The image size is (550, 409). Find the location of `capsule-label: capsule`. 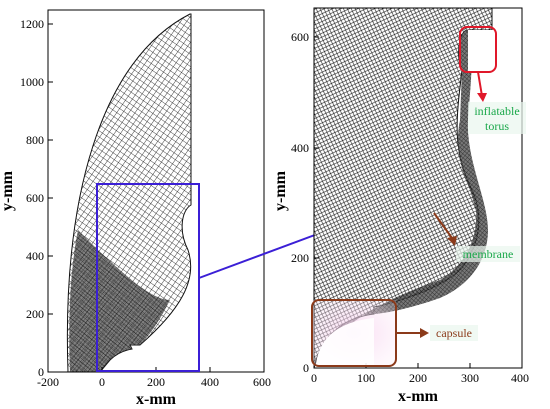

capsule-label: capsule is located at coordinates (454, 333).